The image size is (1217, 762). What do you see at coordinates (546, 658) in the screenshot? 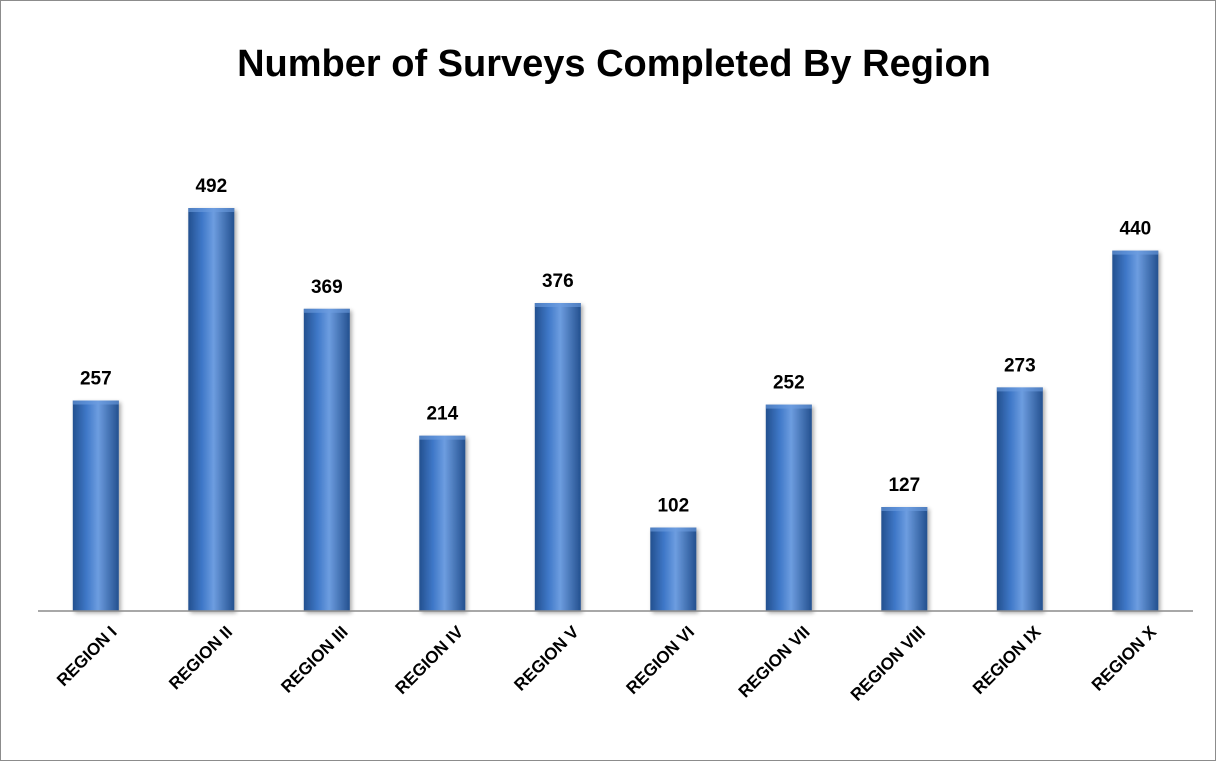
I see `category-label: REGION V` at bounding box center [546, 658].